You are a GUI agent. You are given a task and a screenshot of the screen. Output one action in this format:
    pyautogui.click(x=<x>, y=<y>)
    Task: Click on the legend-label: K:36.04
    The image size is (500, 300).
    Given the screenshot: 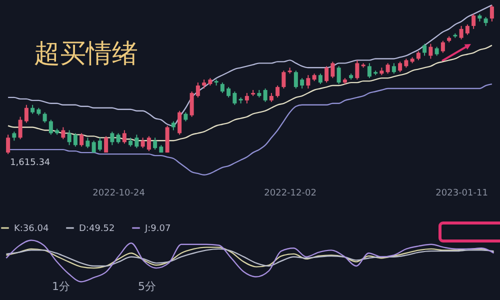 What is the action you would take?
    pyautogui.click(x=31, y=229)
    